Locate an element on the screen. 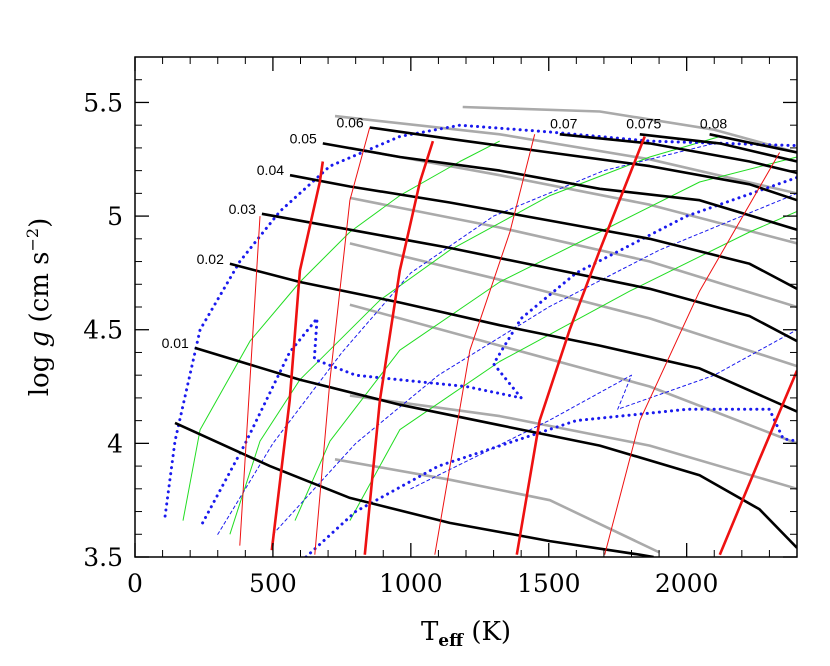 The image size is (830, 666). y-axis-label: log g (cm s−2) is located at coordinates (39, 307).